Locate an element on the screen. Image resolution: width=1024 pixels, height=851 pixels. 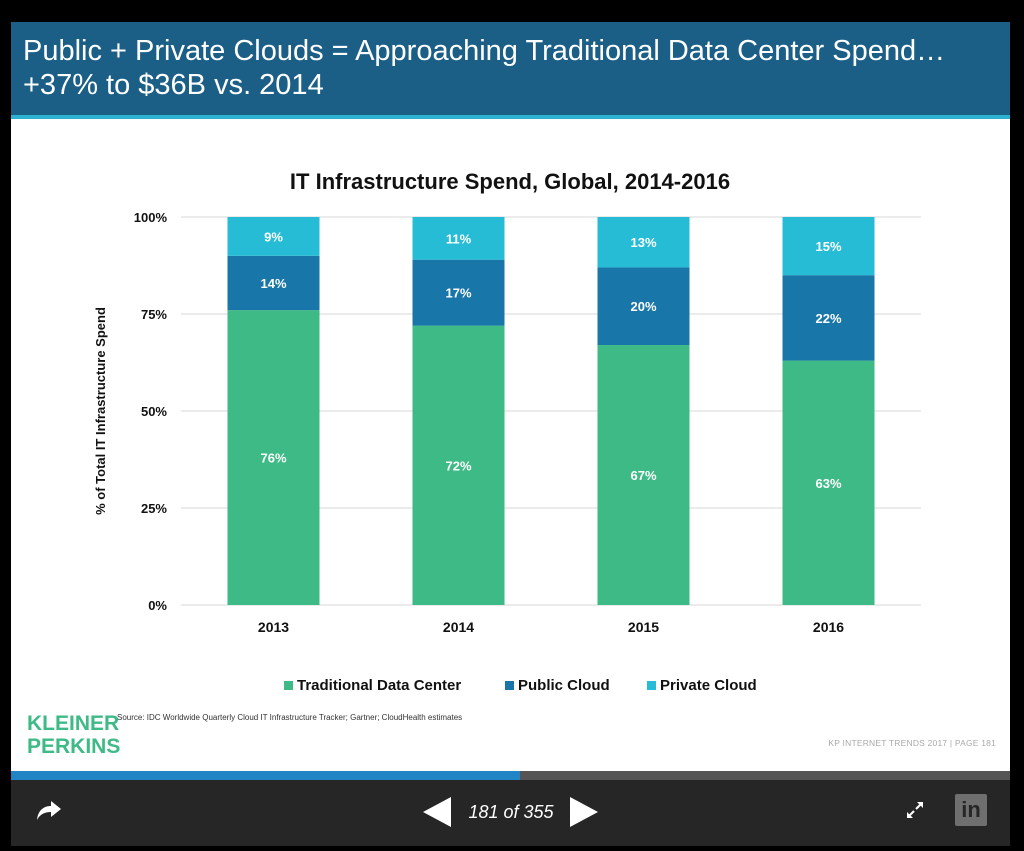
y-tick-label: 100% is located at coordinates (151, 217).